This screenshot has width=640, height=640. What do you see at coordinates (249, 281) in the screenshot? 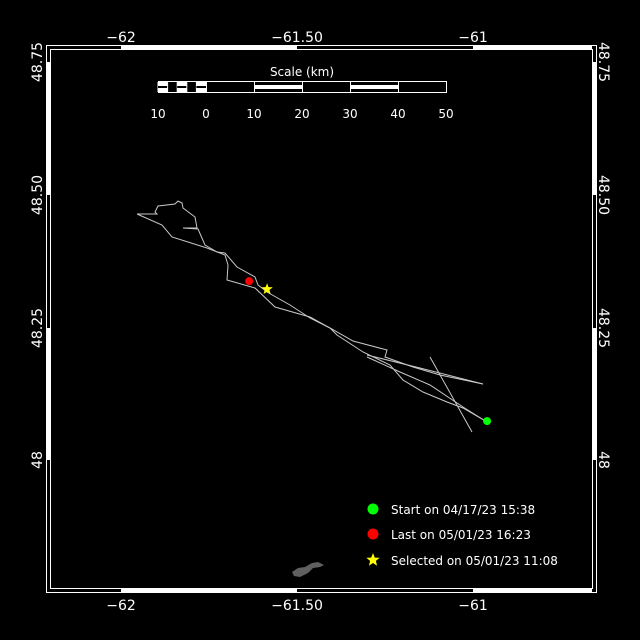
I see `last-marker` at bounding box center [249, 281].